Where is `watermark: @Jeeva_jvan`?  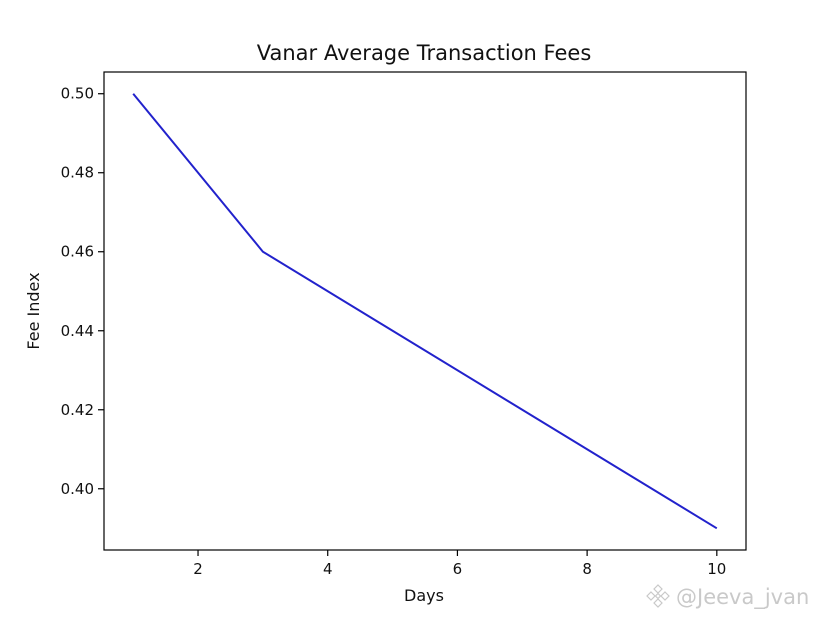
watermark: @Jeeva_jvan is located at coordinates (727, 597).